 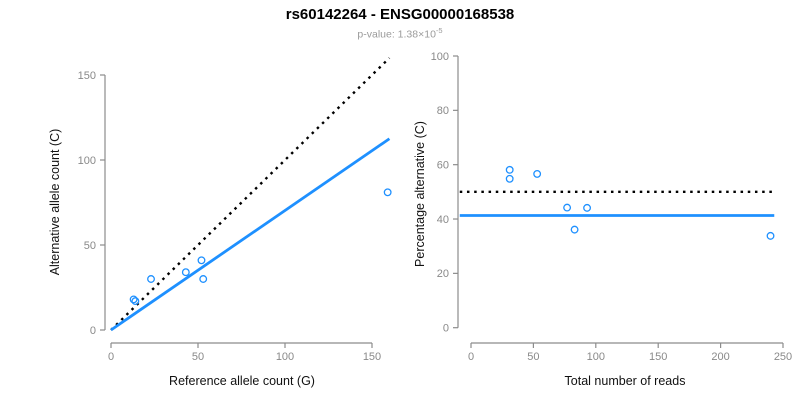 I want to click on left-plot-y-tick-label: 150, so click(x=87, y=76).